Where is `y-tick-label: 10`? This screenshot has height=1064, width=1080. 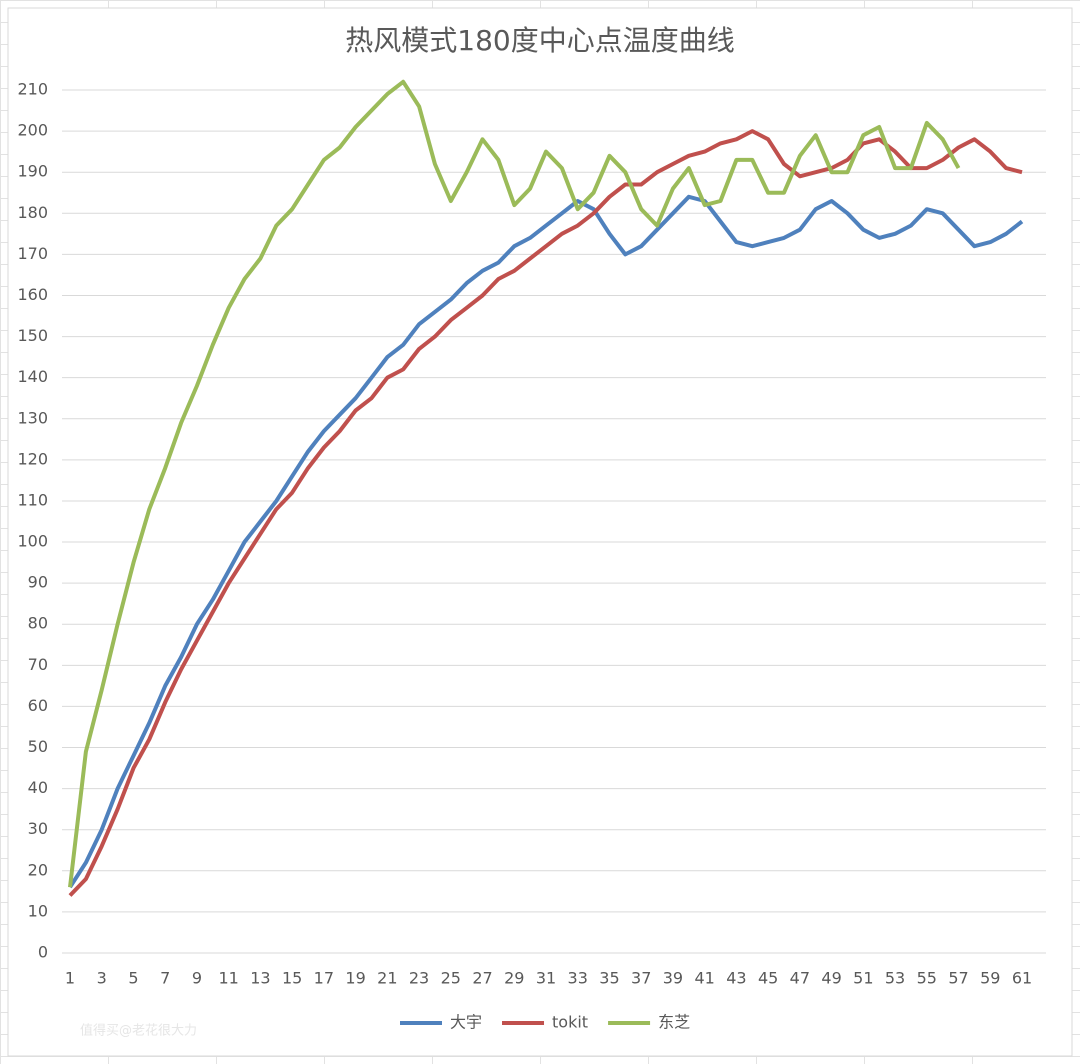
y-tick-label: 10 is located at coordinates (38, 910).